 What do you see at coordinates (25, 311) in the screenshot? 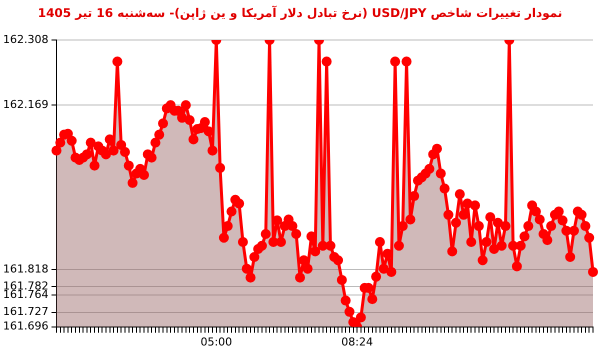
I see `y-tick-label: 161.727` at bounding box center [25, 311].